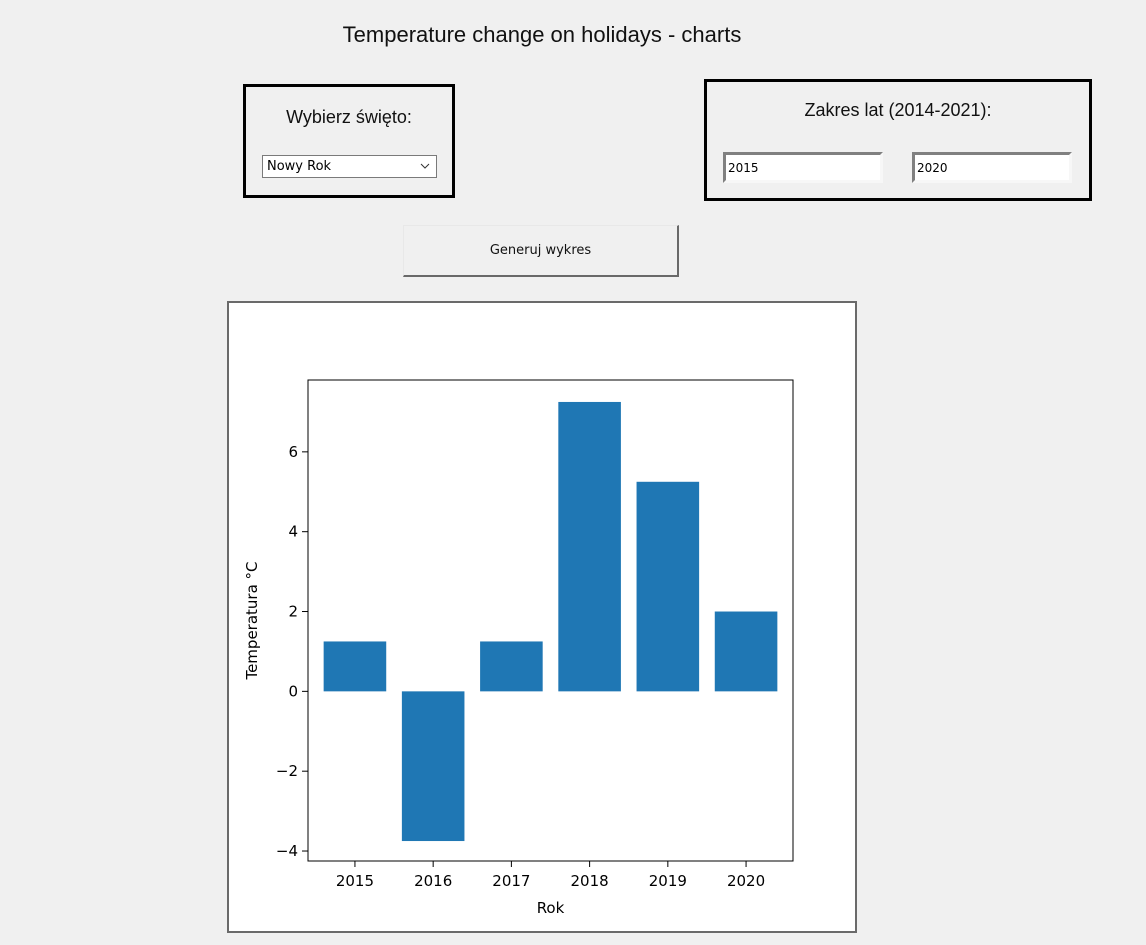 The width and height of the screenshot is (1146, 945). Describe the element at coordinates (425, 166) in the screenshot. I see `chevron-down-icon` at that location.